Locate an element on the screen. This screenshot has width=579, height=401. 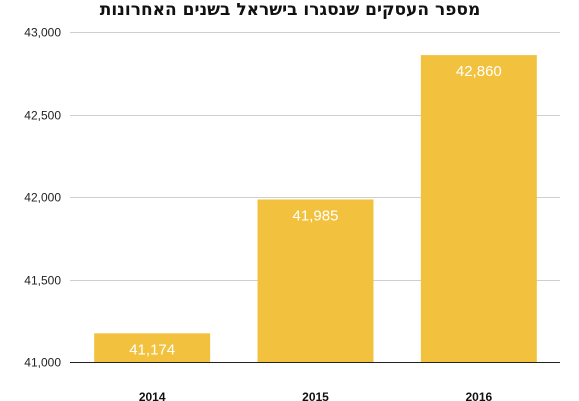
bar-2014 is located at coordinates (152, 347).